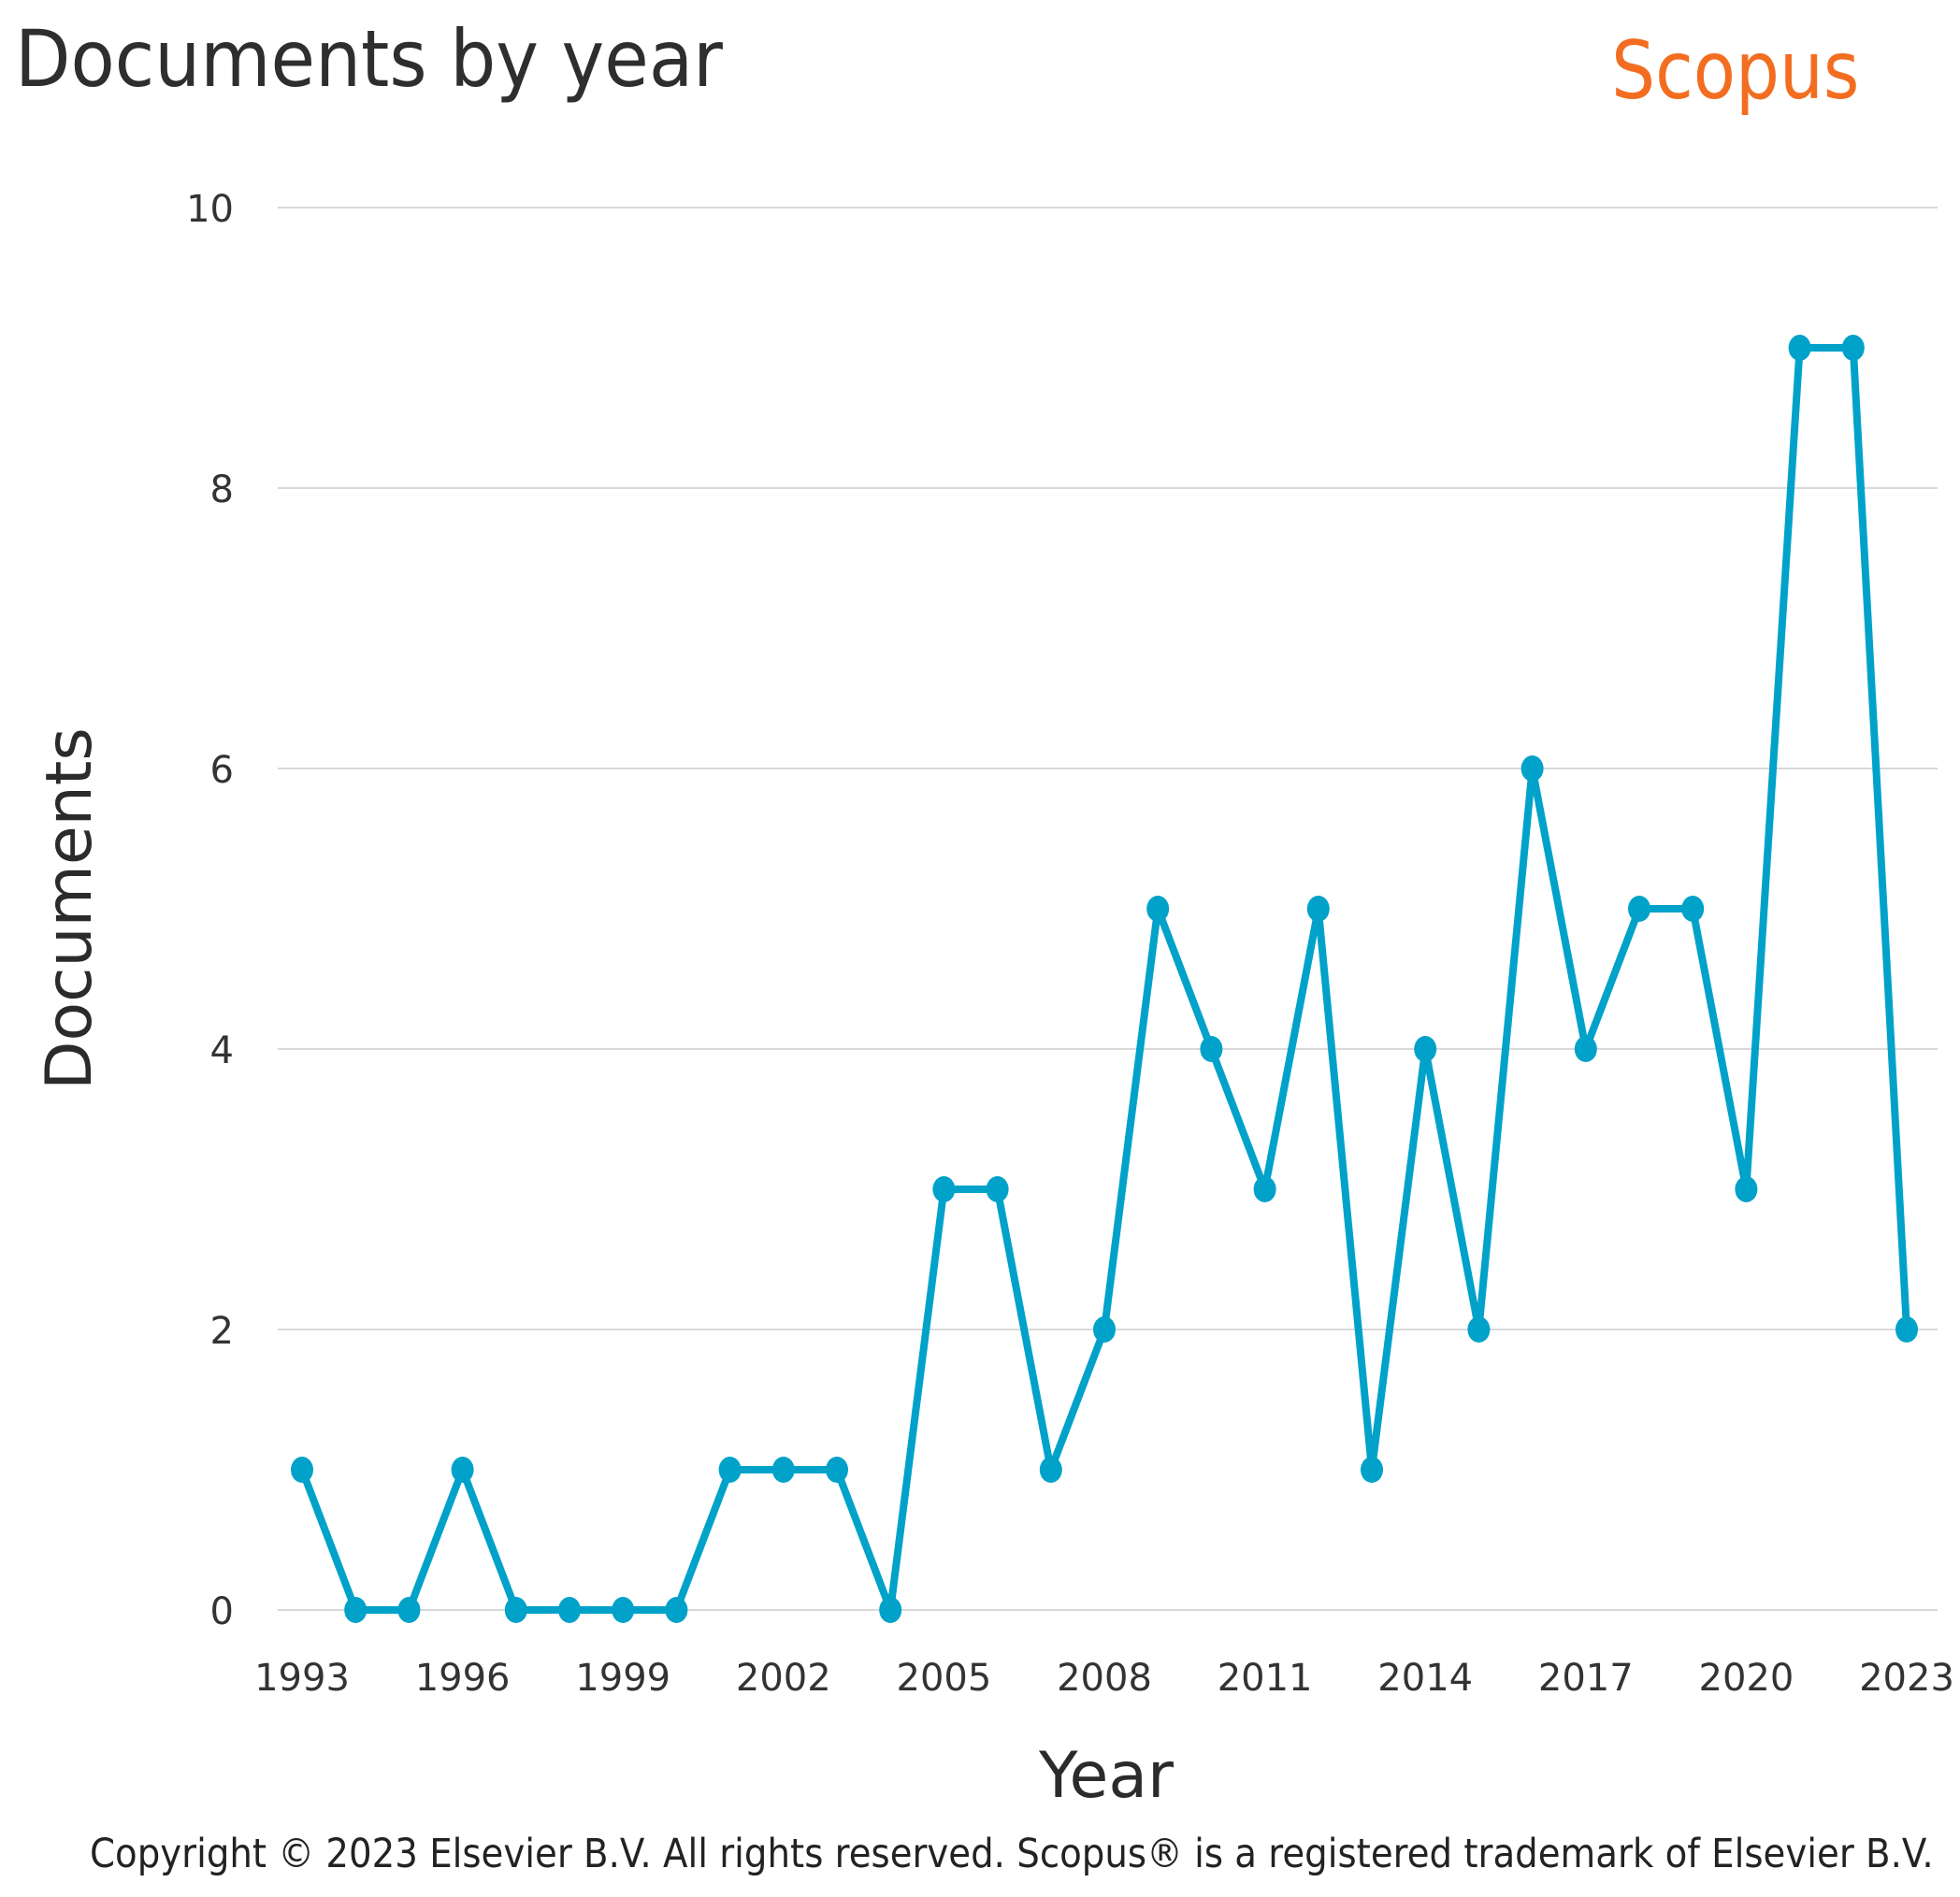  I want to click on data-point-1994, so click(356, 1610).